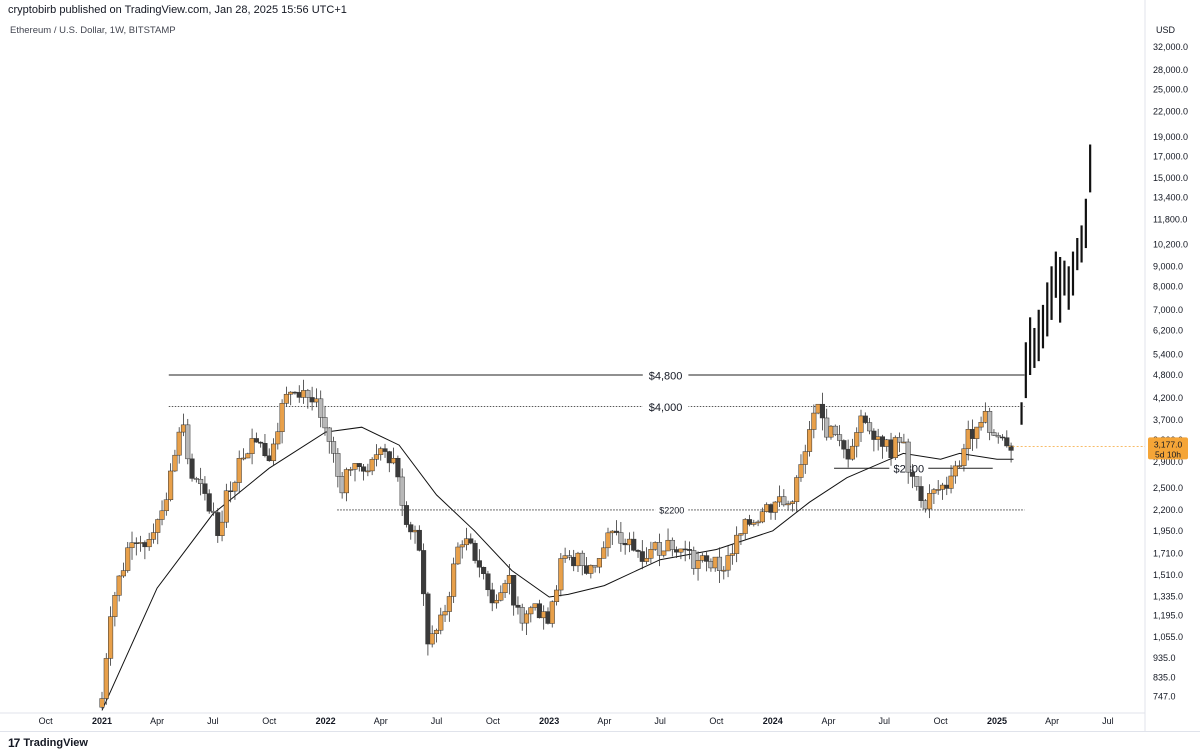 The image size is (1200, 754). What do you see at coordinates (1170, 245) in the screenshot?
I see `y-tick-label: 10,200.0` at bounding box center [1170, 245].